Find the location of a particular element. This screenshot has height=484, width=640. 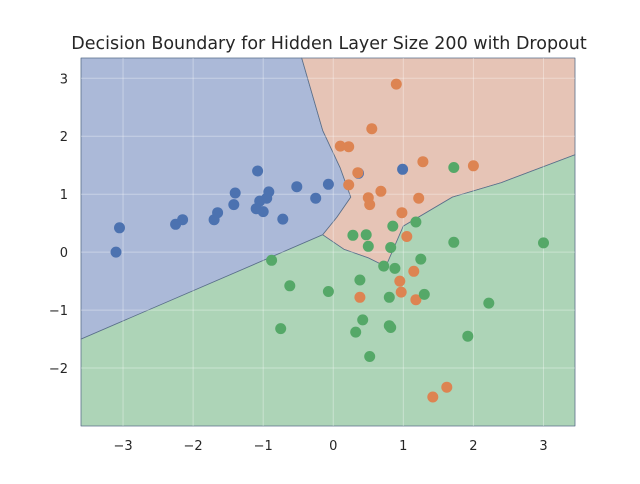

x-tick-label: 1 is located at coordinates (403, 446).